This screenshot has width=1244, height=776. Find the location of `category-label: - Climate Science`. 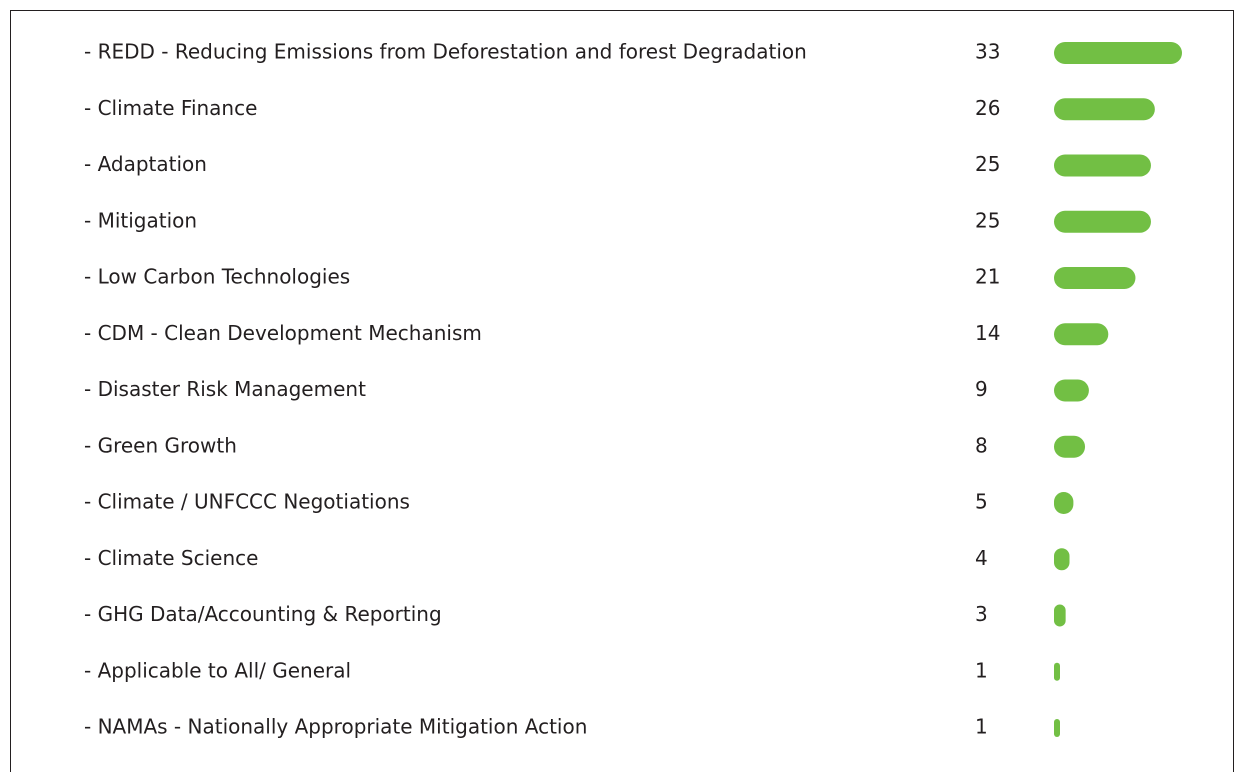

category-label: - Climate Science is located at coordinates (171, 558).